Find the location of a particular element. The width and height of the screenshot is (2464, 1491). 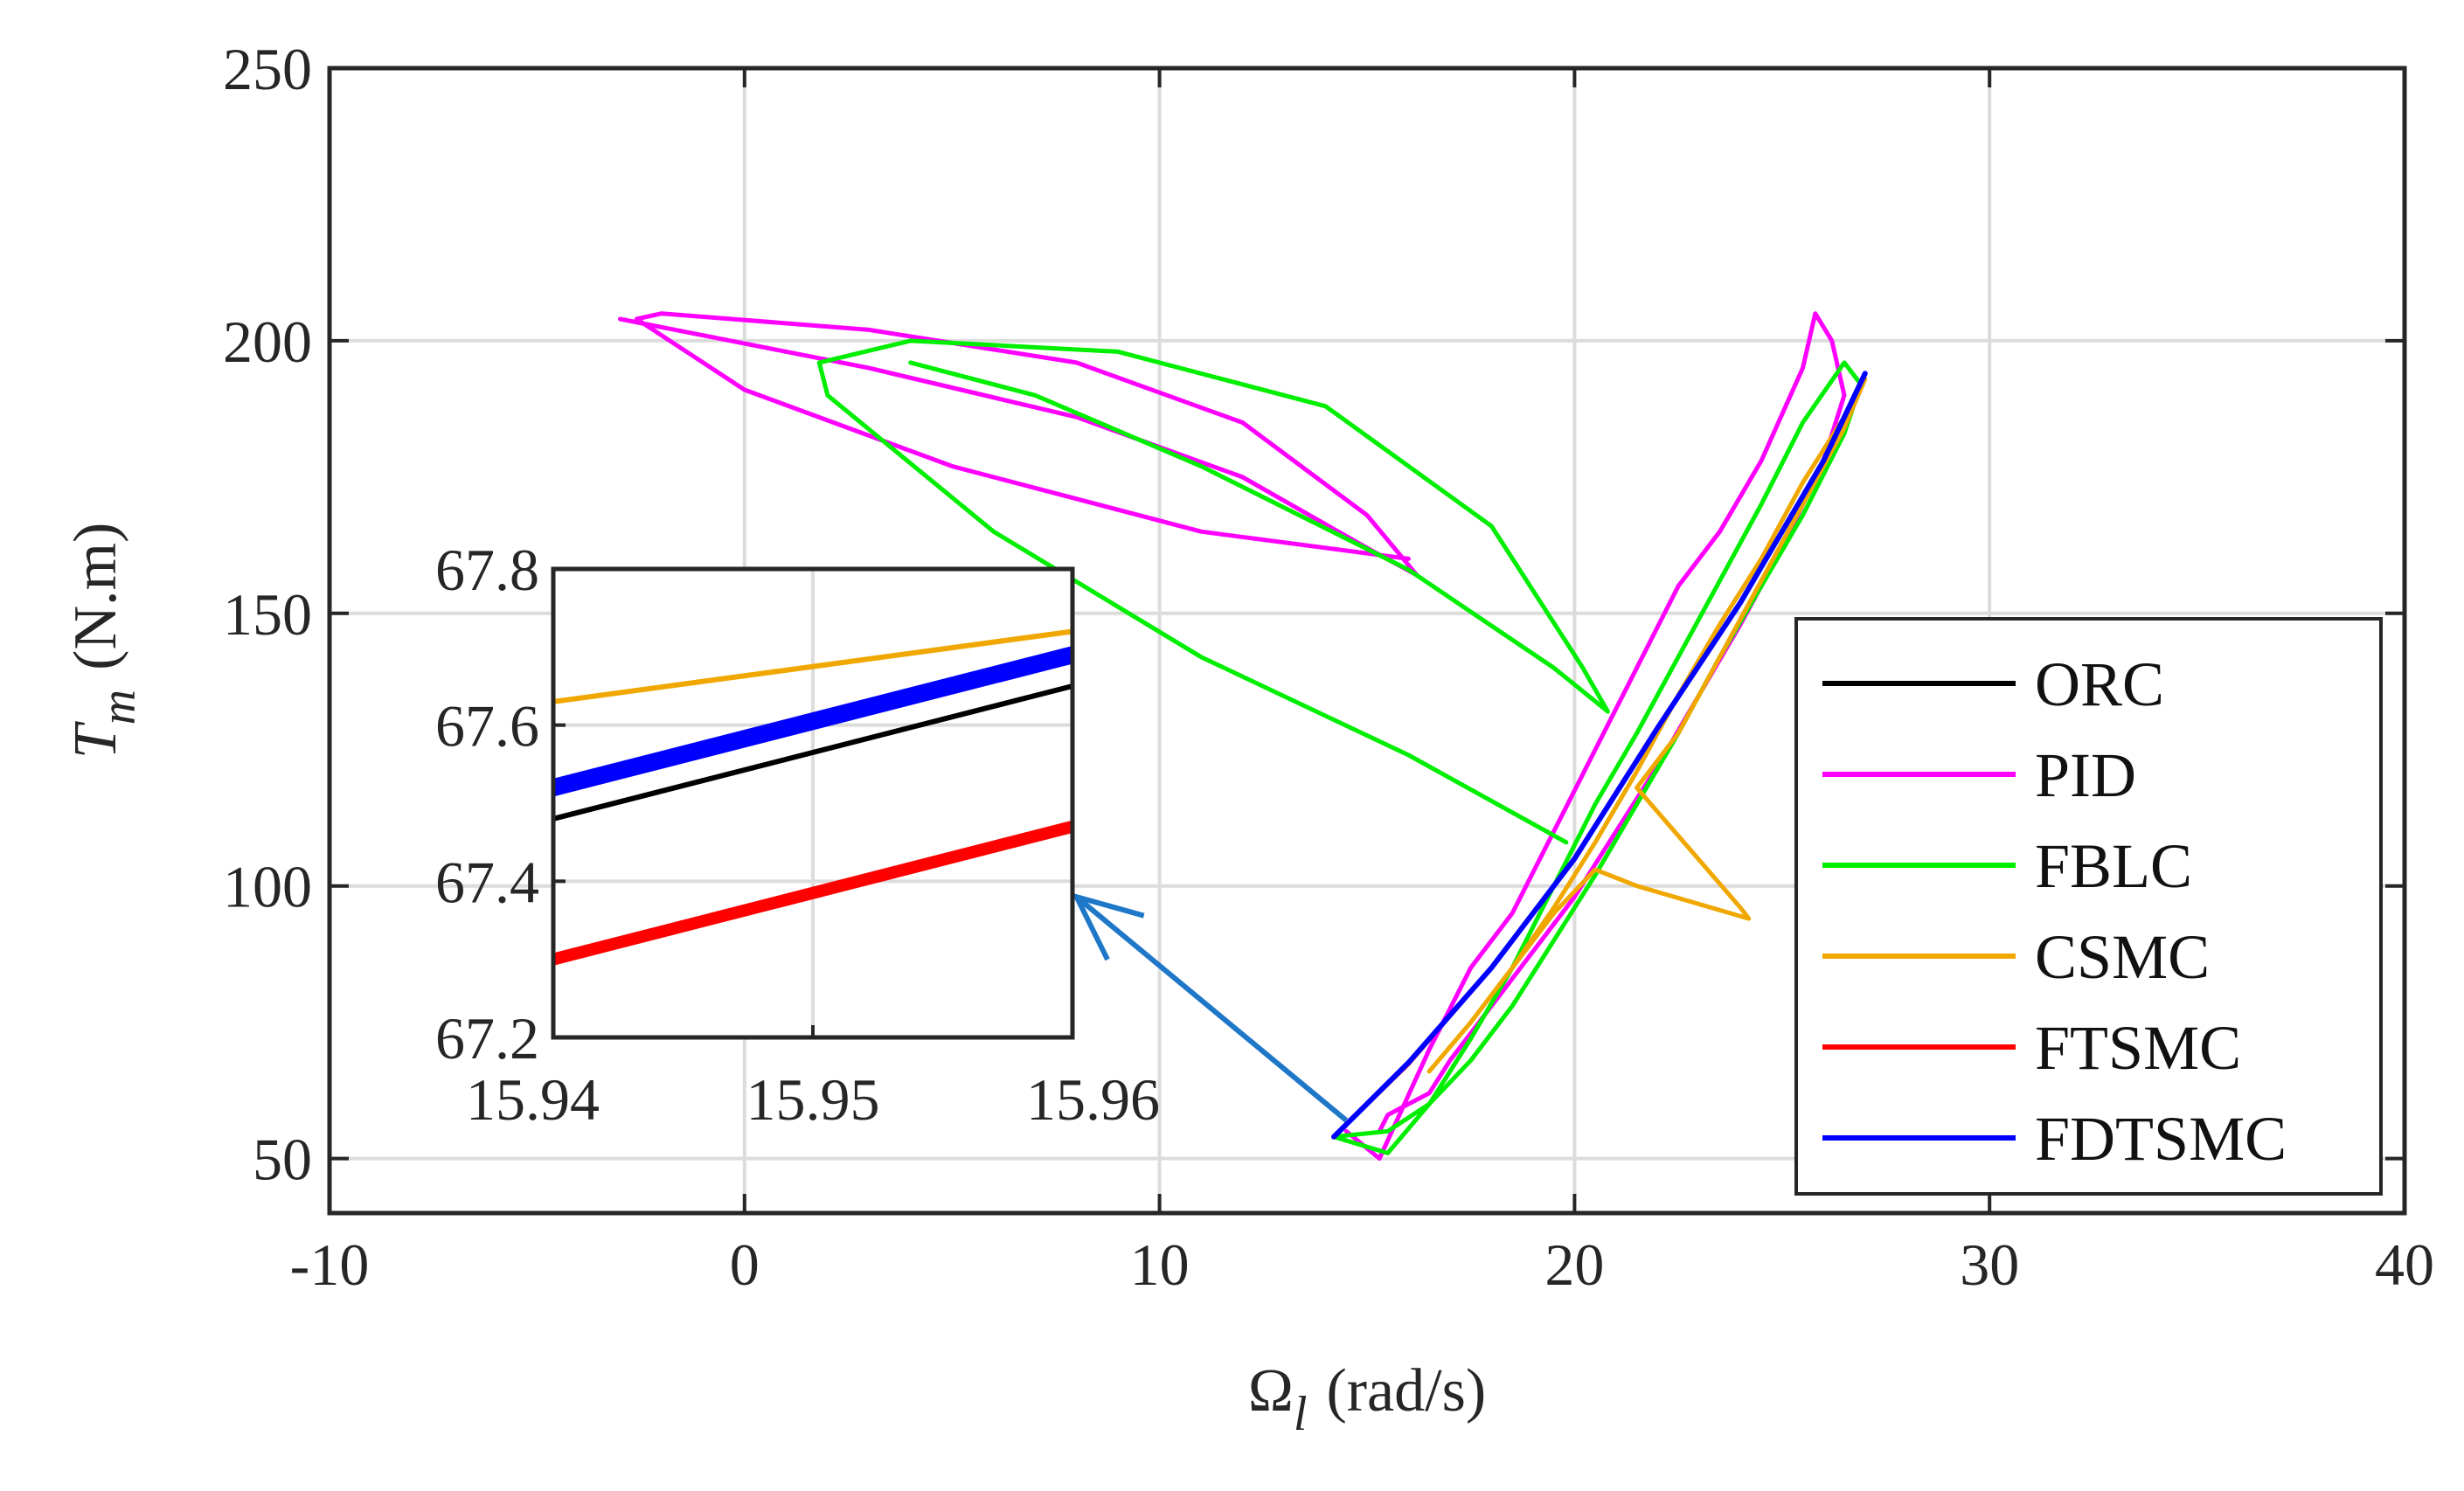

x-axis-symbol: Ω is located at coordinates (1271, 1391).